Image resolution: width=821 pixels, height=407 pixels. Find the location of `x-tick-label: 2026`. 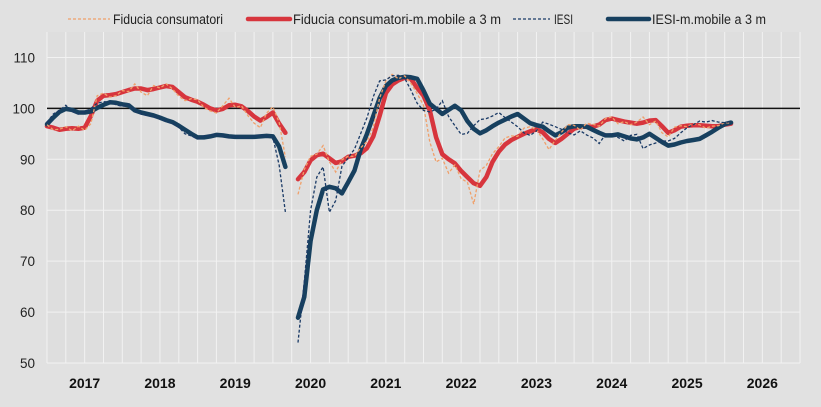

x-tick-label: 2026 is located at coordinates (762, 383).